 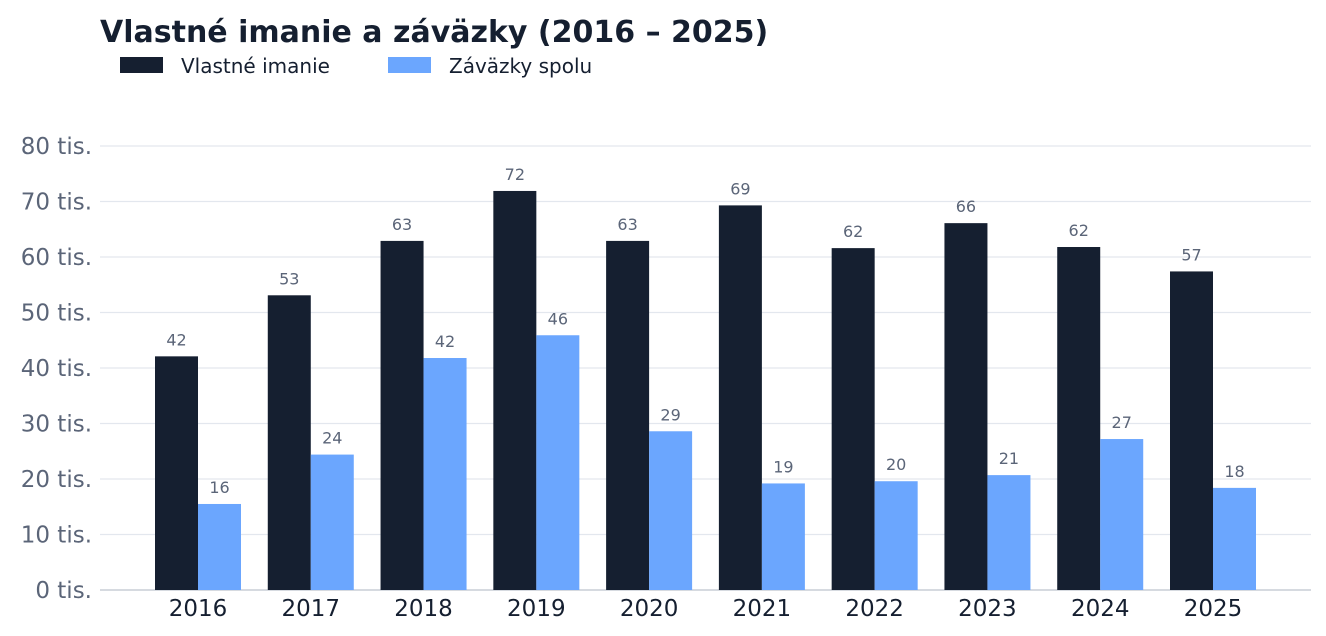 What do you see at coordinates (56, 536) in the screenshot?
I see `y-tick-label: 10 tis.` at bounding box center [56, 536].